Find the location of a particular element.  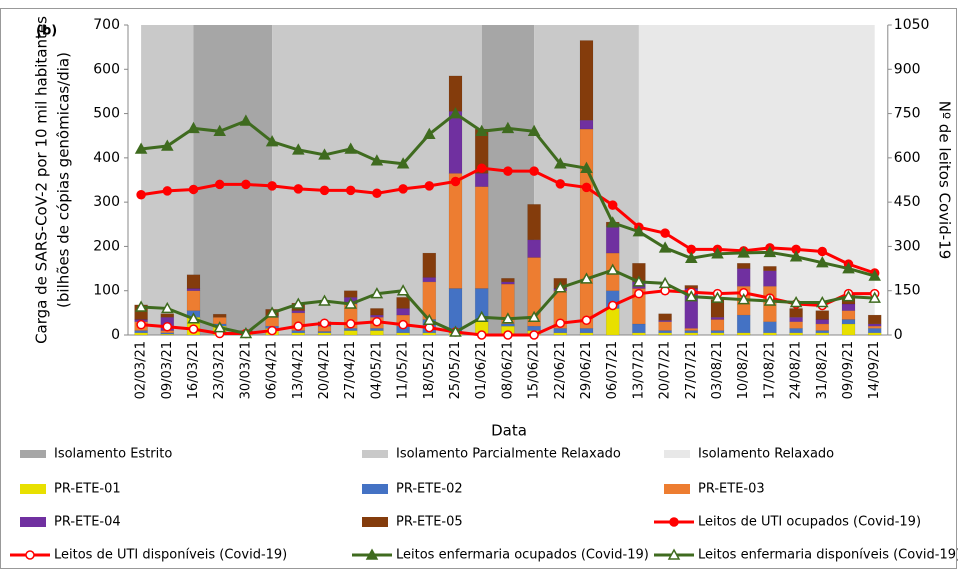

x-tick-label: 17/08/21 is located at coordinates (769, 370).